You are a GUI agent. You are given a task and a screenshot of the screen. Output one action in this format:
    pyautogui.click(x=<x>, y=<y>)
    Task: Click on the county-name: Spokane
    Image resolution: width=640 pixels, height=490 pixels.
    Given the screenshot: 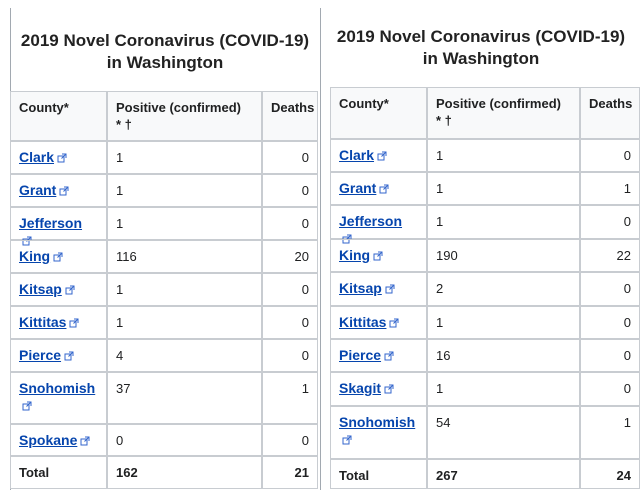 What is the action you would take?
    pyautogui.click(x=48, y=440)
    